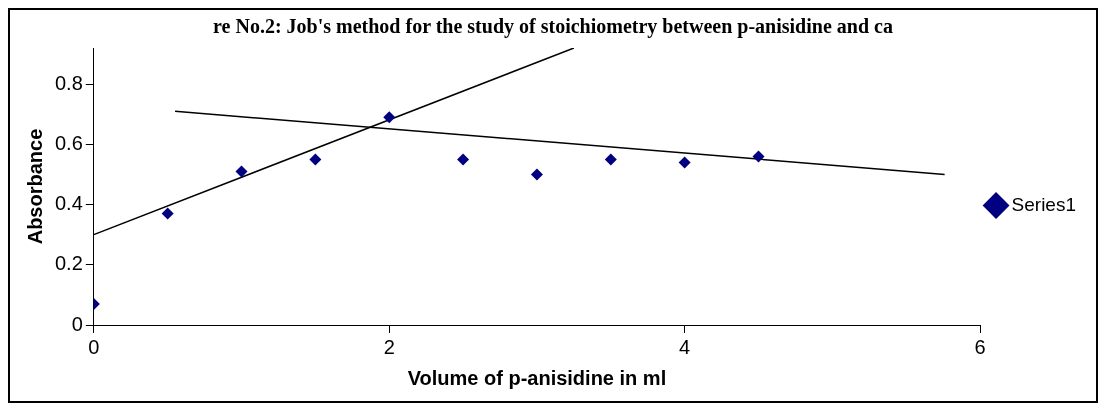  I want to click on y-tick-label: 0.2, so click(68, 263).